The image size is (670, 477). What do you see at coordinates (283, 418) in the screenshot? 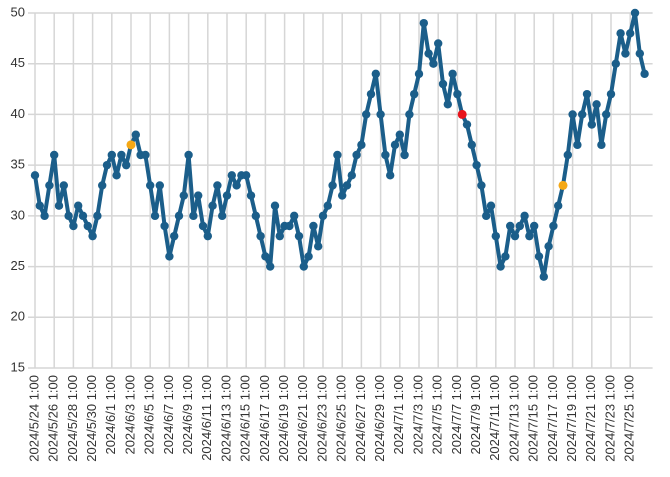
I see `x-tick-label: 2024/6/19 1:00` at bounding box center [283, 418].